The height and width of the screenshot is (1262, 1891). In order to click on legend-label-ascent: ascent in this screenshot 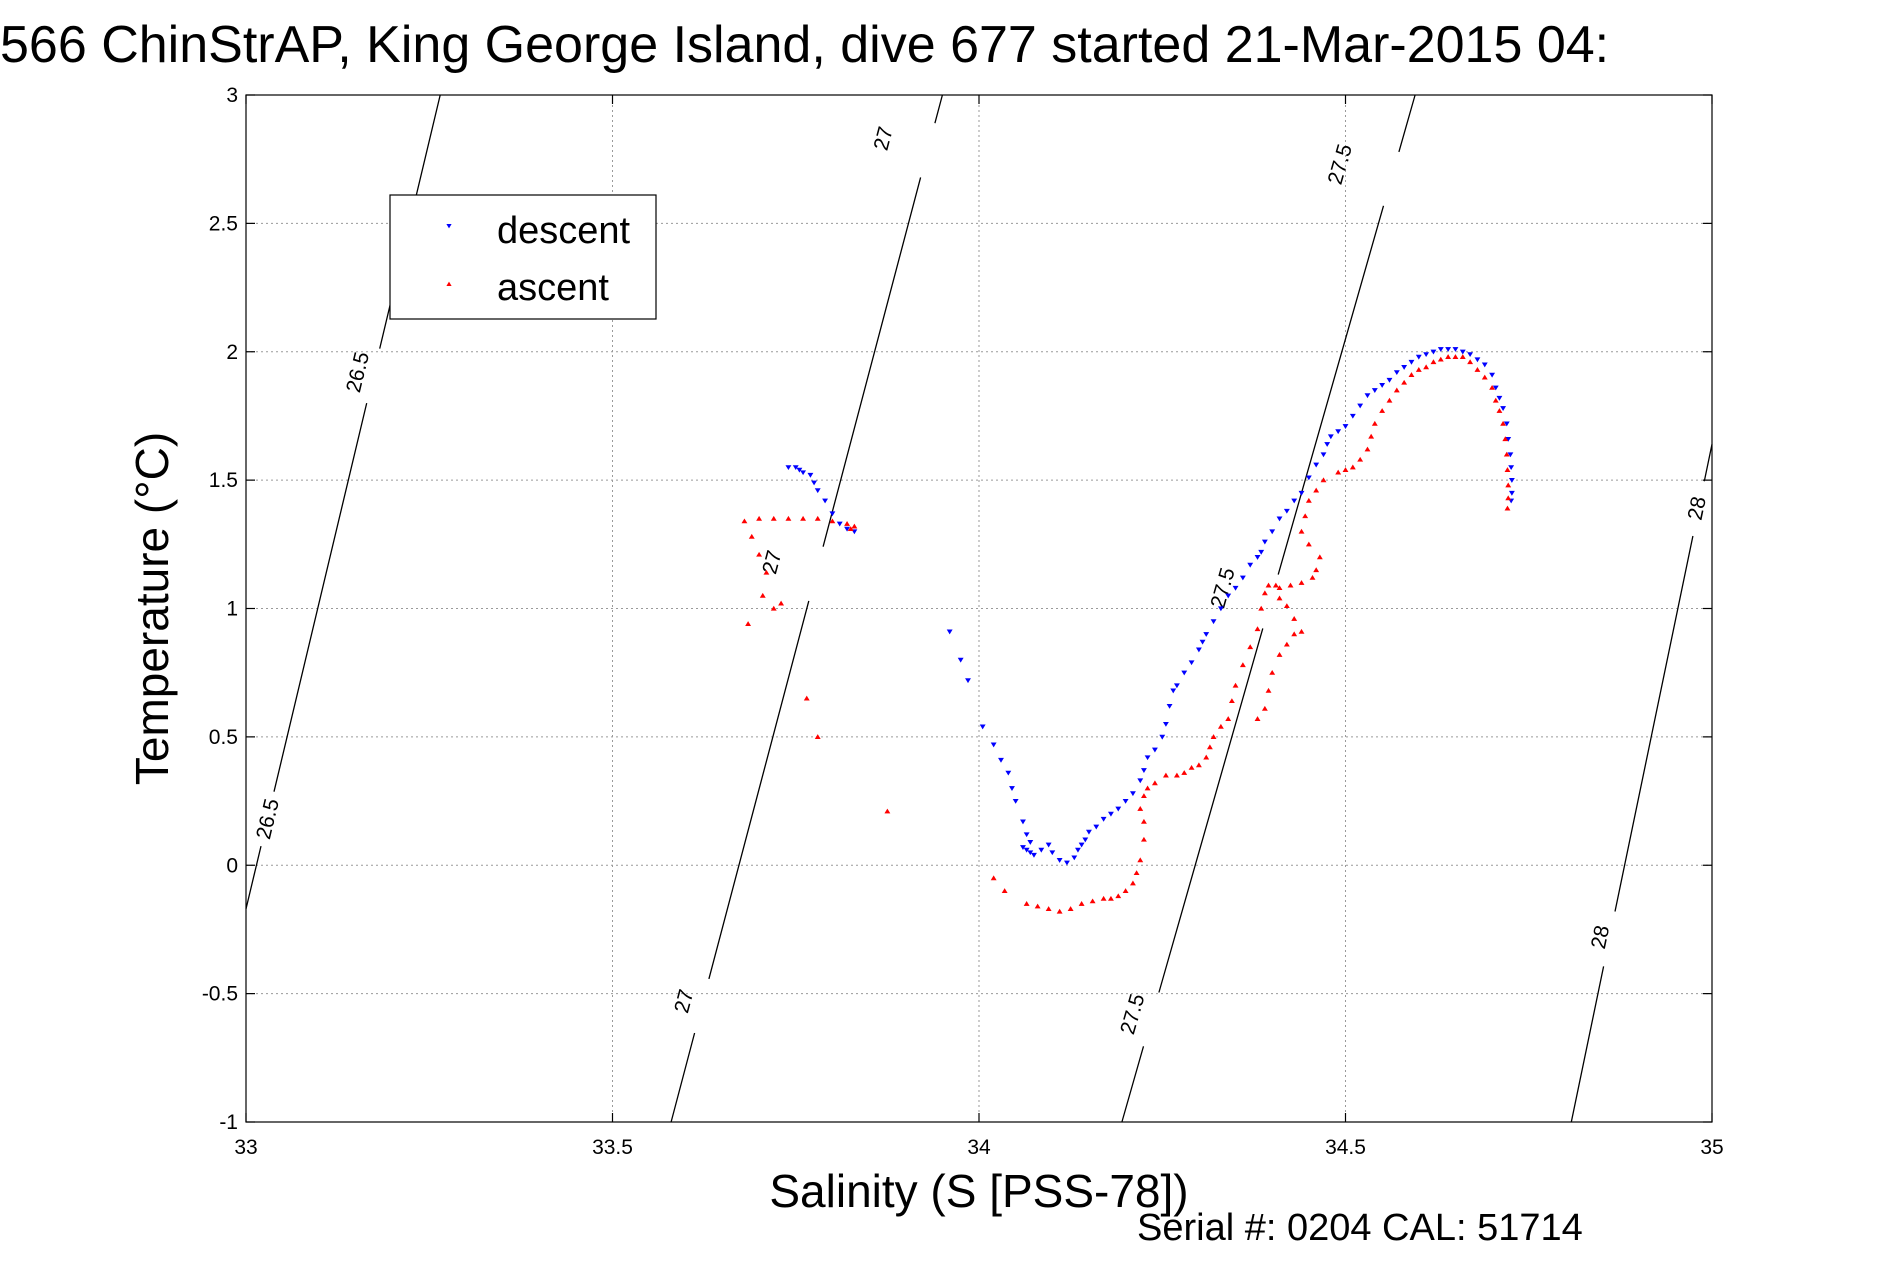, I will do `click(553, 288)`.